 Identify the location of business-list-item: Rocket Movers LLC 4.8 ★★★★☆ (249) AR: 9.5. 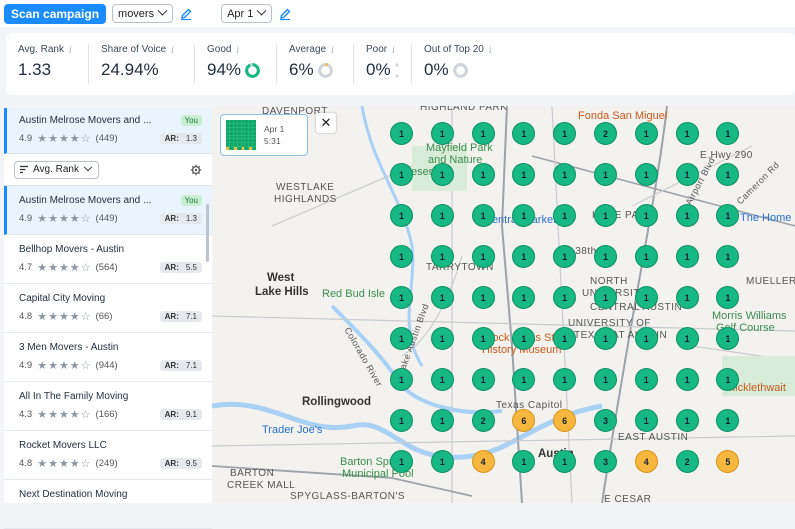
(108, 455).